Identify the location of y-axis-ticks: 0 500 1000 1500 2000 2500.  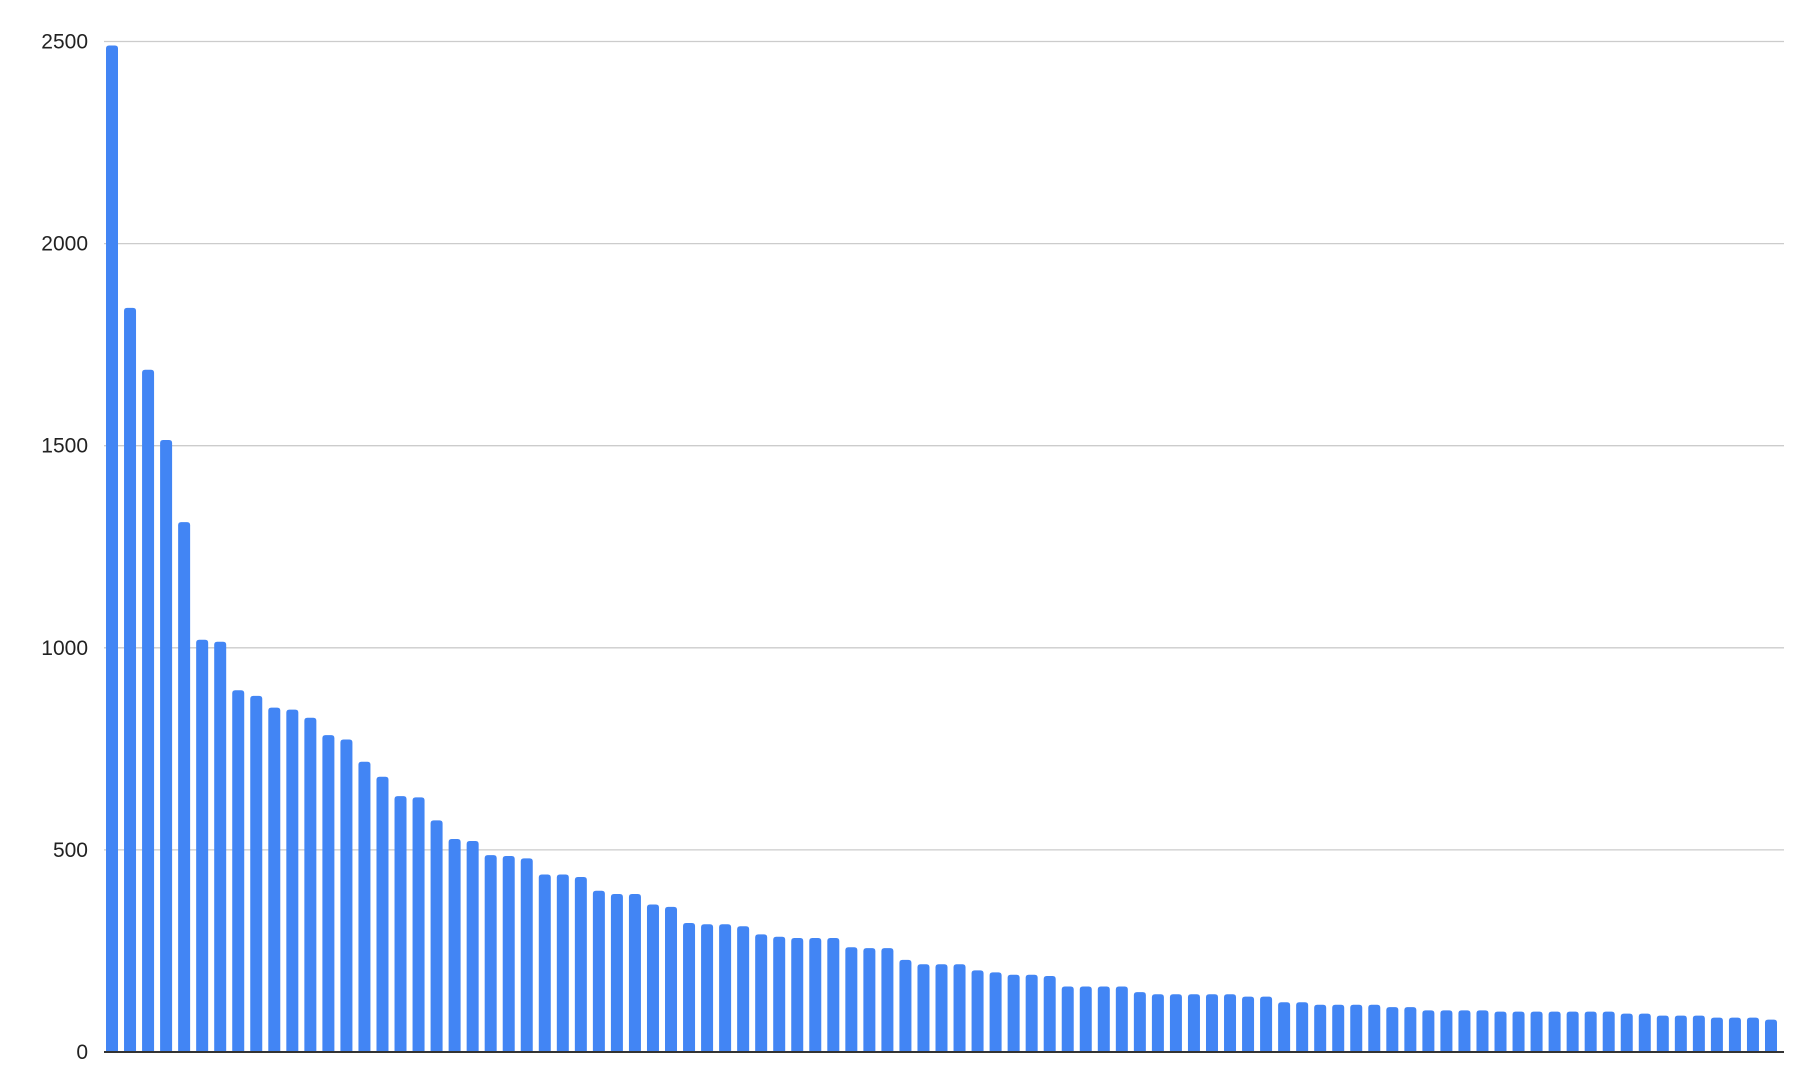
(64, 548).